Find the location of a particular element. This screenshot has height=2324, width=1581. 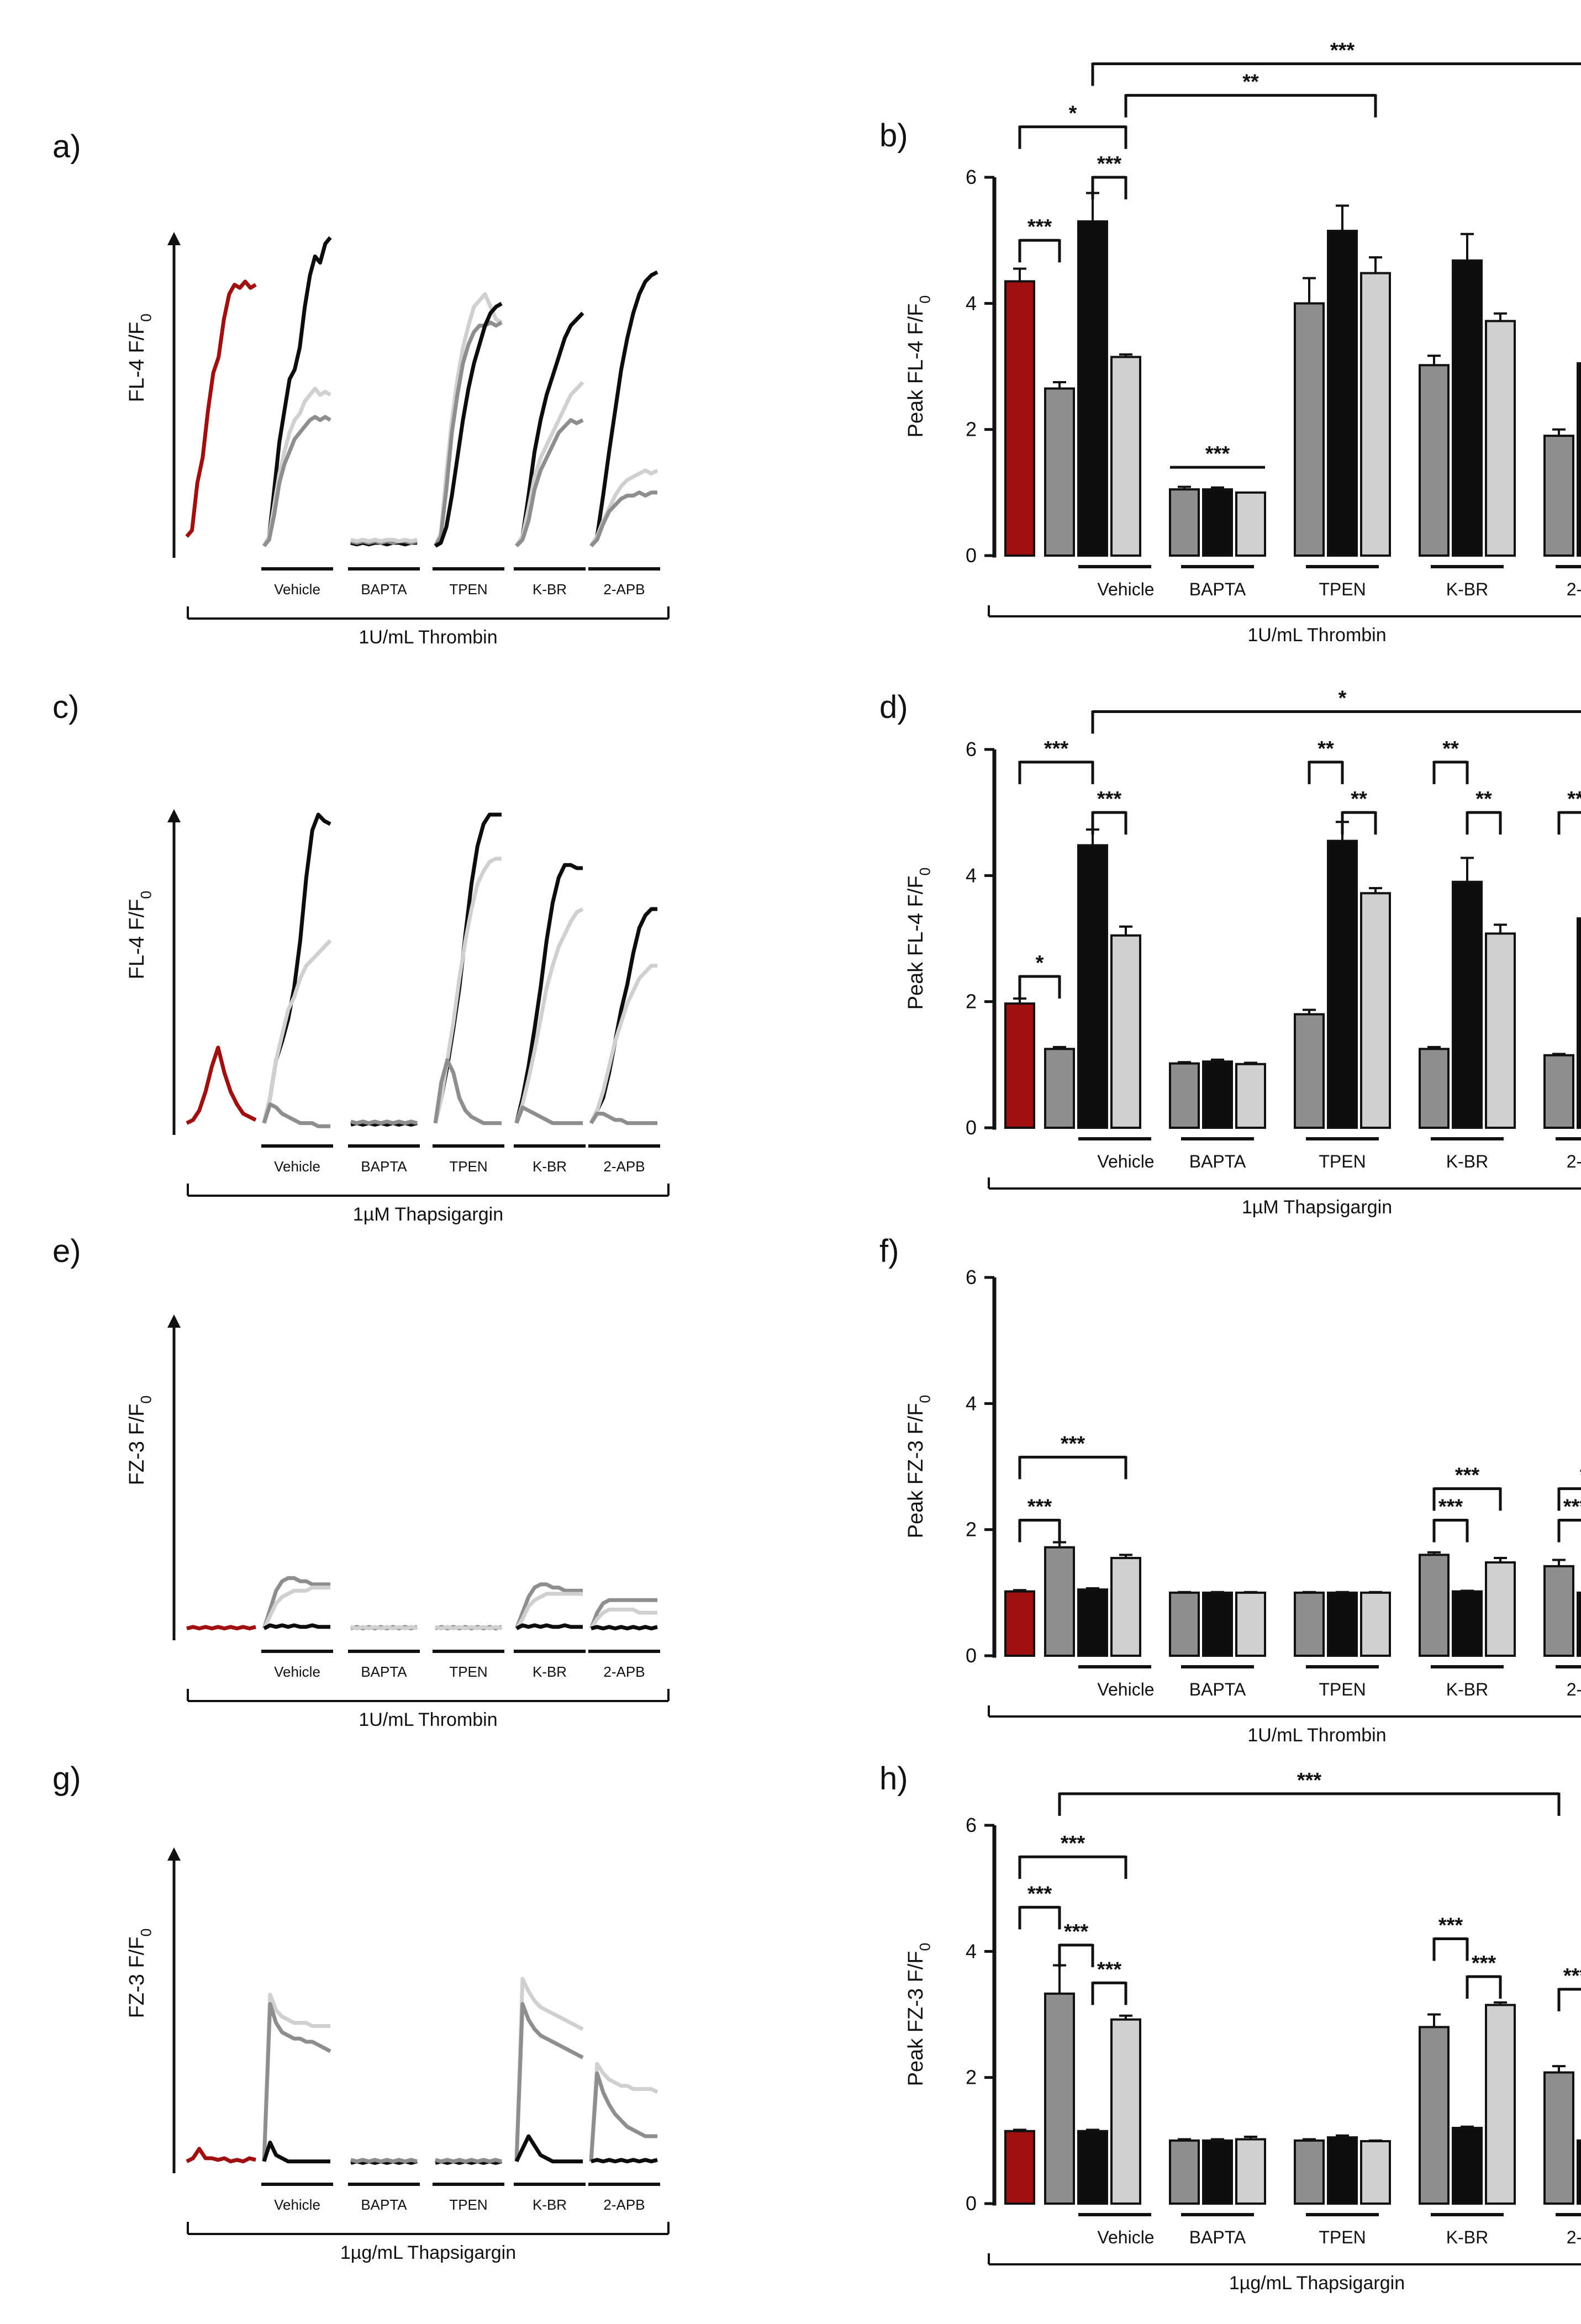

bar-tpen-black is located at coordinates (1343, 2170).